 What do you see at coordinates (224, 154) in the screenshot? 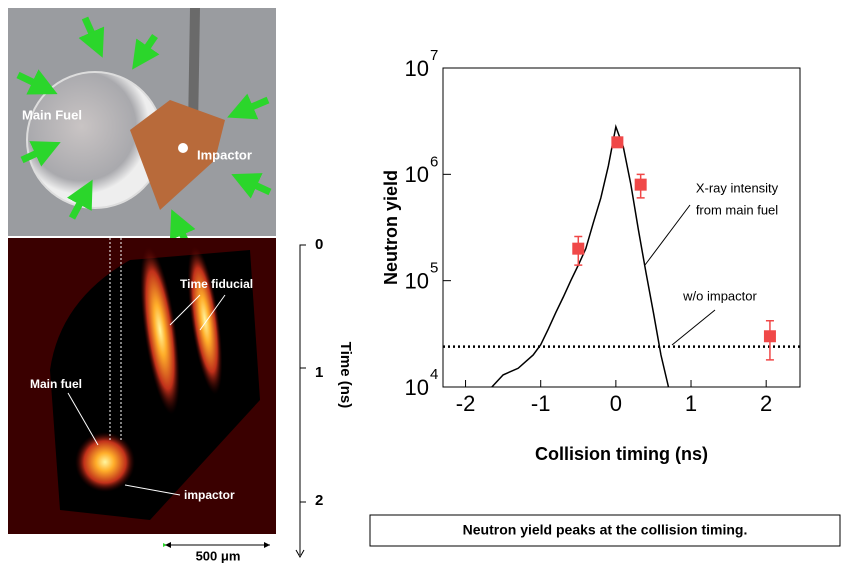
I see `label: Impactor` at bounding box center [224, 154].